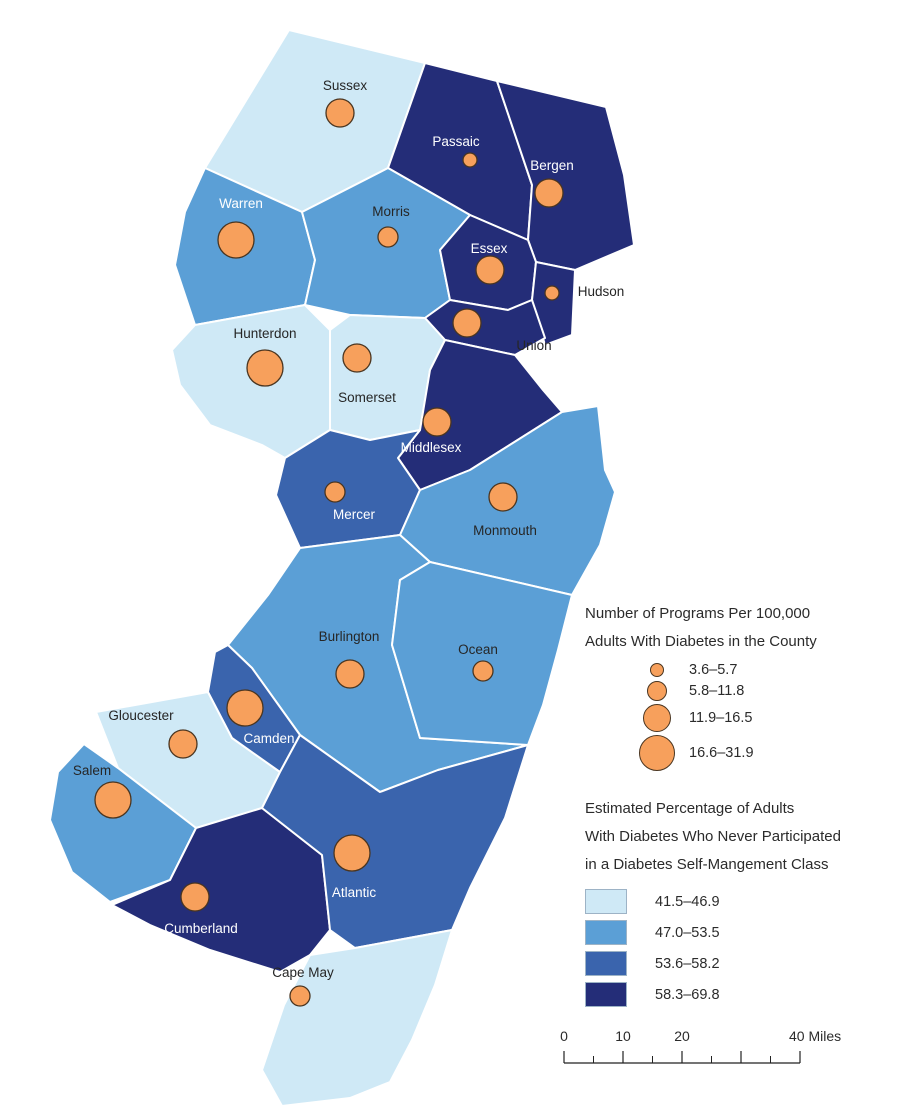 The image size is (900, 1114). What do you see at coordinates (395, 841) in the screenshot?
I see `county-shape-atlantic` at bounding box center [395, 841].